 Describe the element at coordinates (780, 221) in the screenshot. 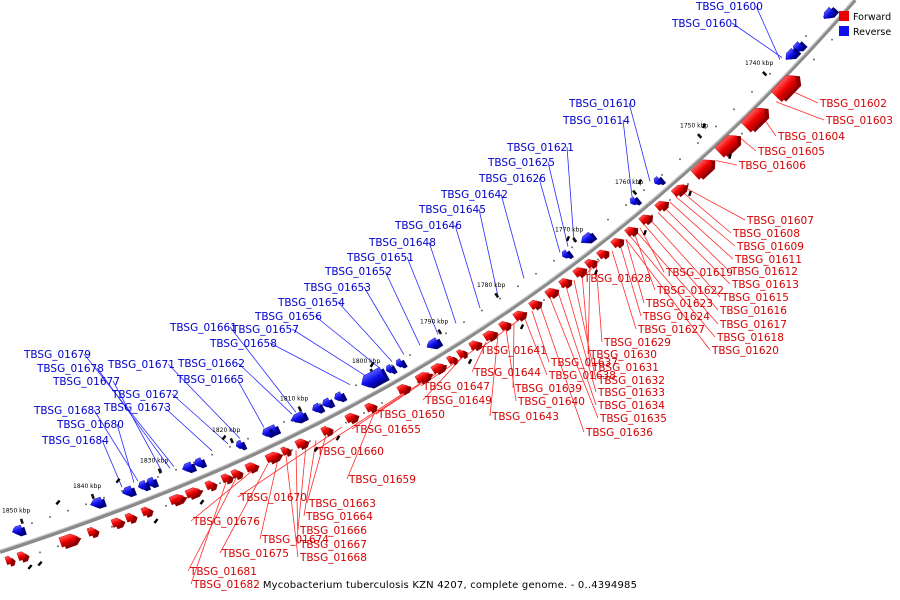

I see `forward-gene-label: TBSG_01607` at that location.